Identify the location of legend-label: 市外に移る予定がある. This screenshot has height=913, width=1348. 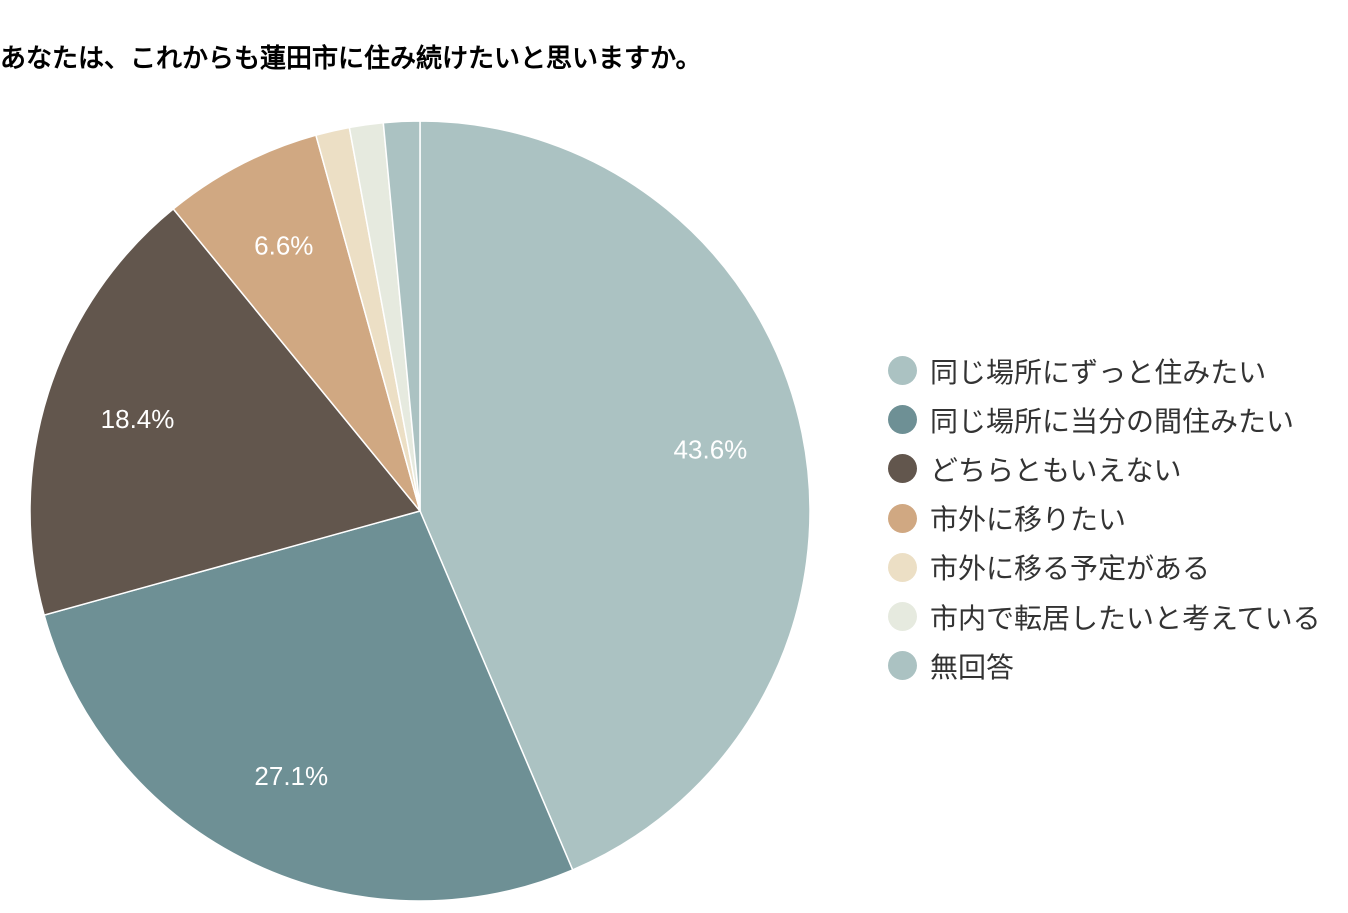
(1070, 569).